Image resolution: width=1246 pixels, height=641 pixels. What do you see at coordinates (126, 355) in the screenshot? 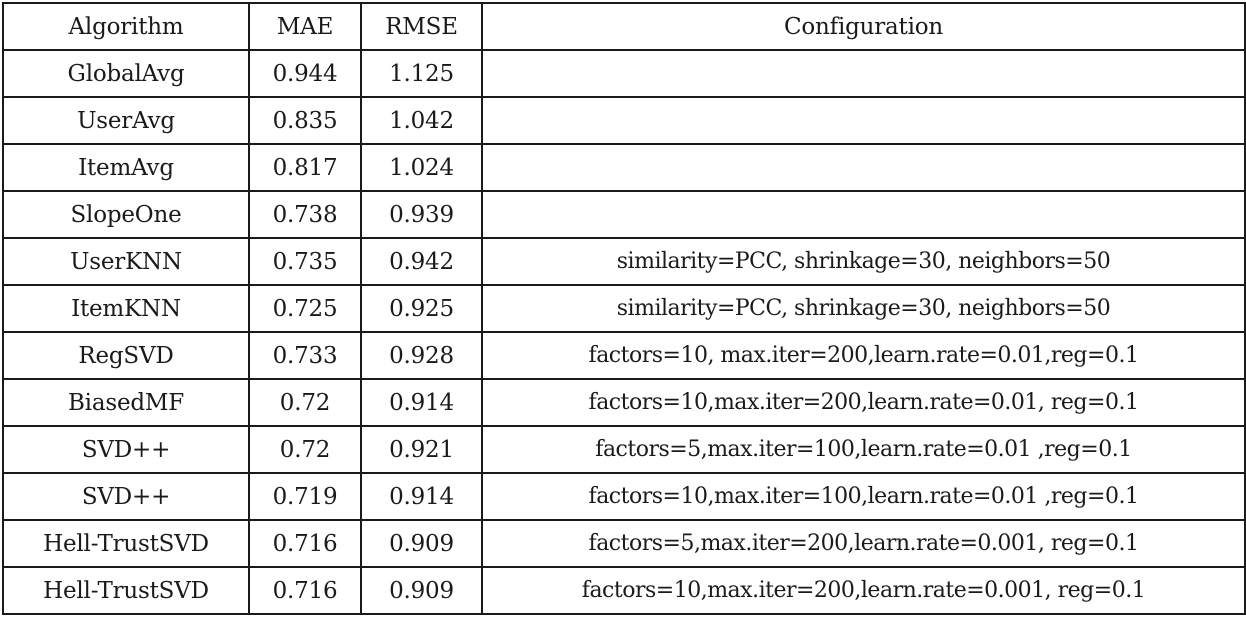
I see `cell-algorithm: RegSVD` at bounding box center [126, 355].